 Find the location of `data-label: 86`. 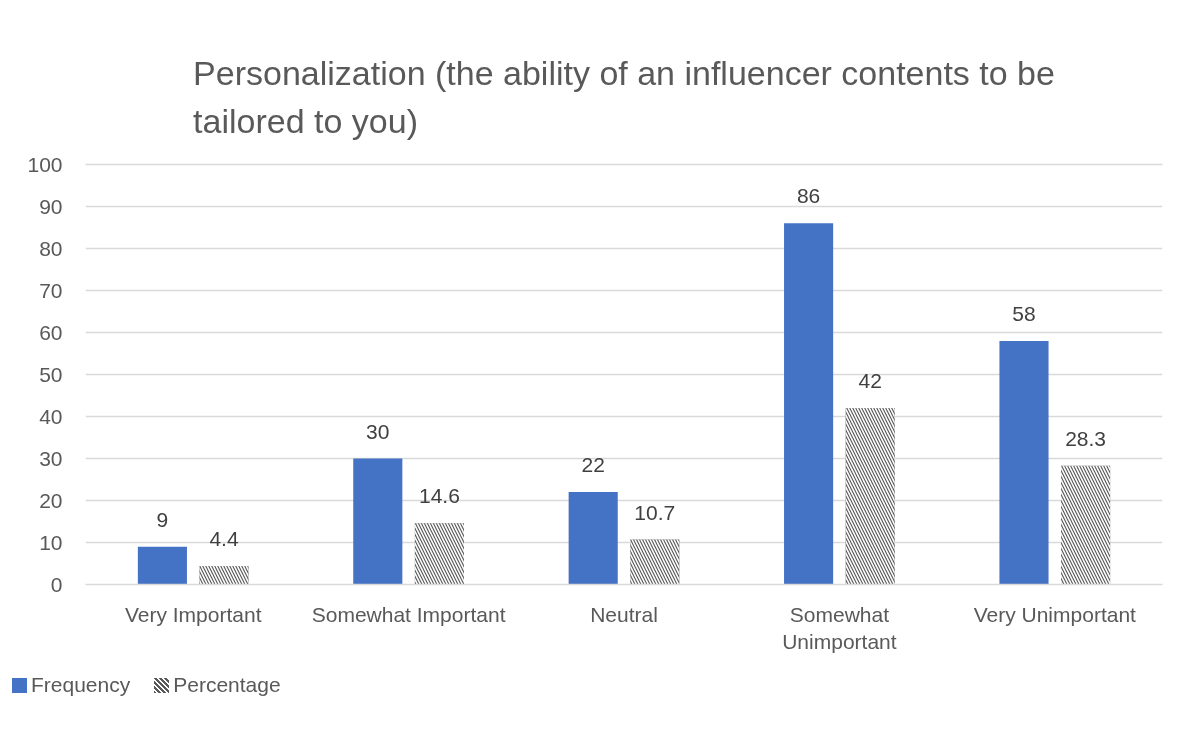

data-label: 86 is located at coordinates (808, 196).